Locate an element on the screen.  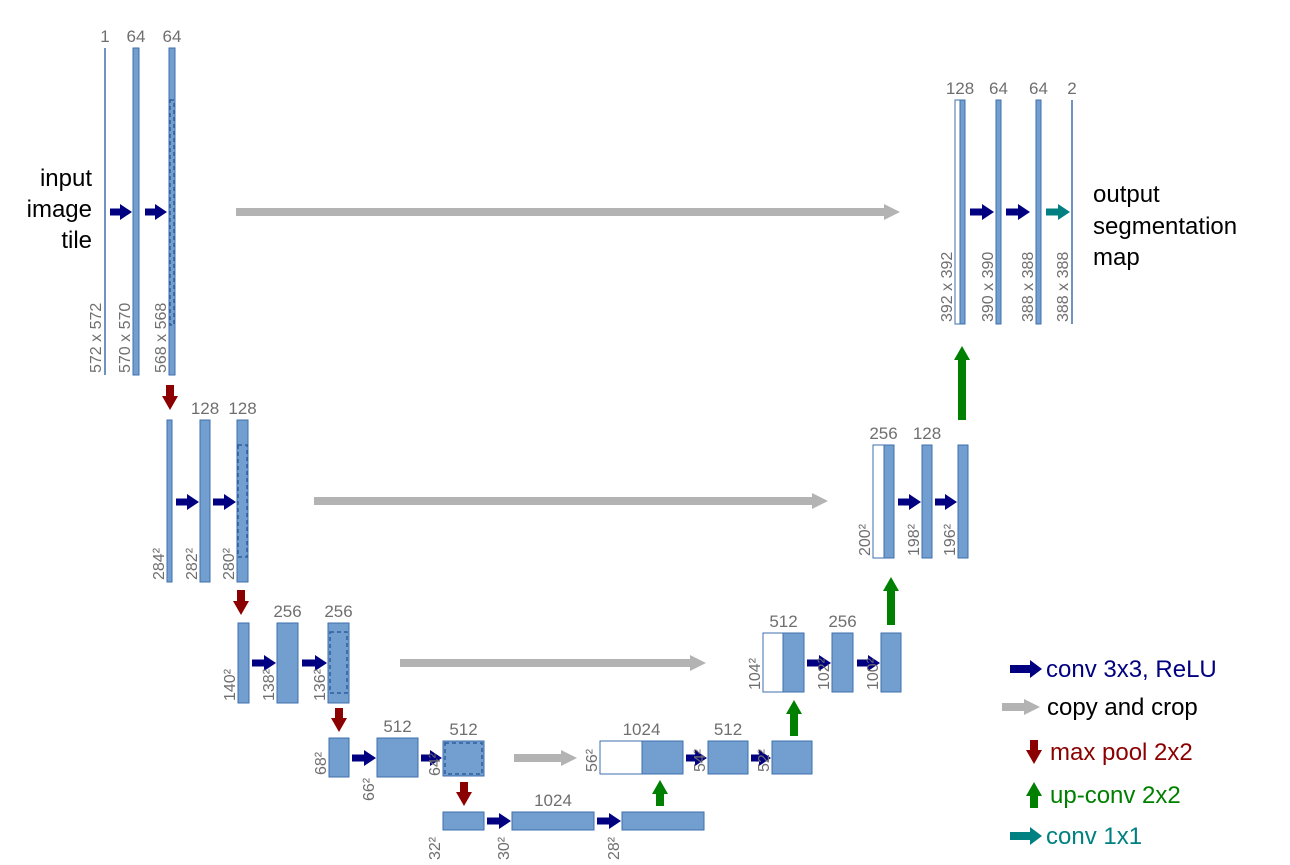
legend-item-conv: conv 3x3, ReLU is located at coordinates (1113, 669).